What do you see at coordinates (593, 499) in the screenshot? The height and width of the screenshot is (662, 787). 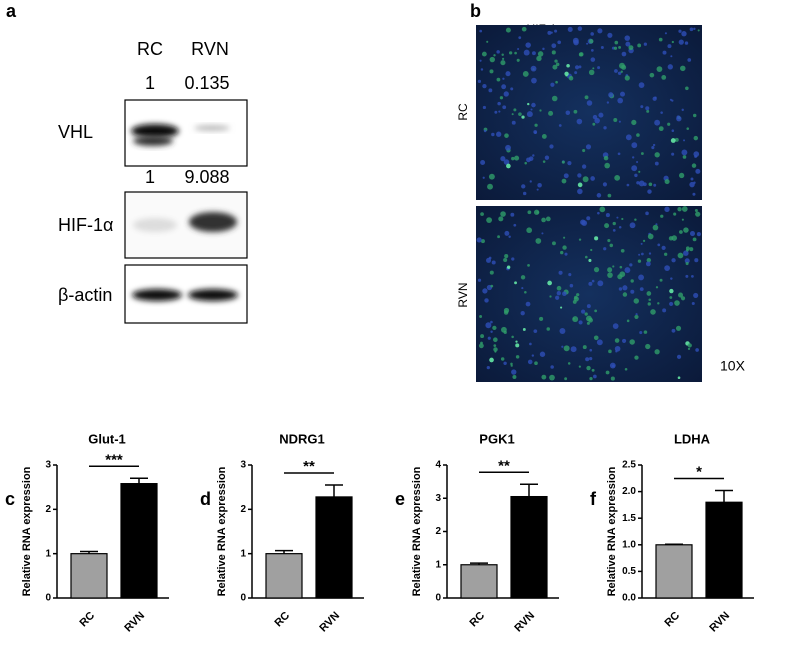 I see `panel-label: f` at bounding box center [593, 499].